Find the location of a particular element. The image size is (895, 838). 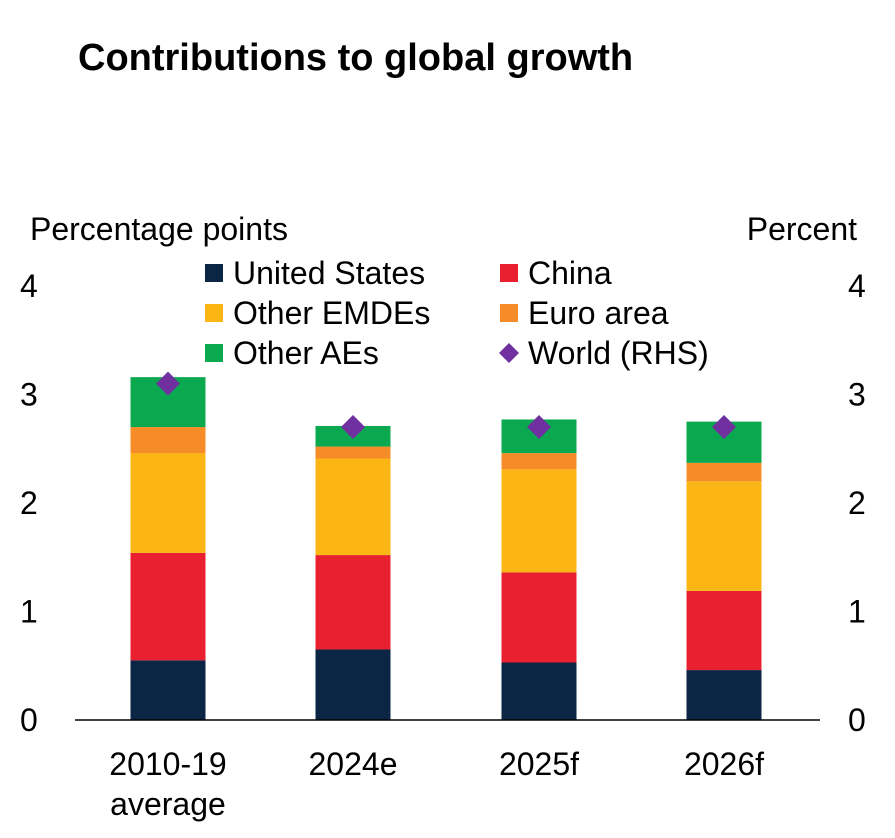

world-markers is located at coordinates (446, 405).